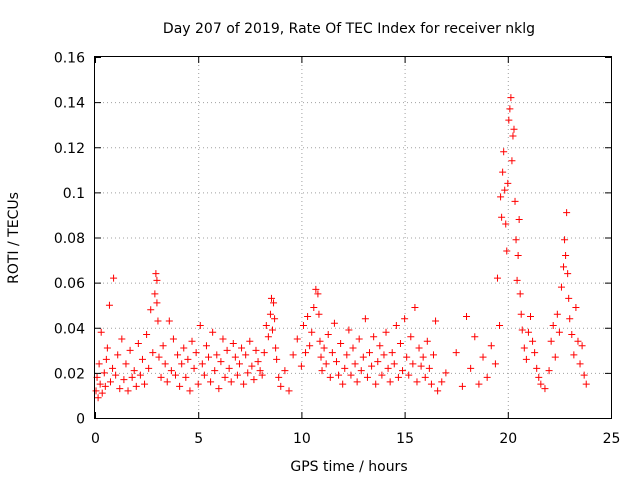 The width and height of the screenshot is (640, 480). I want to click on y-tick-label: 0.06, so click(69, 284).